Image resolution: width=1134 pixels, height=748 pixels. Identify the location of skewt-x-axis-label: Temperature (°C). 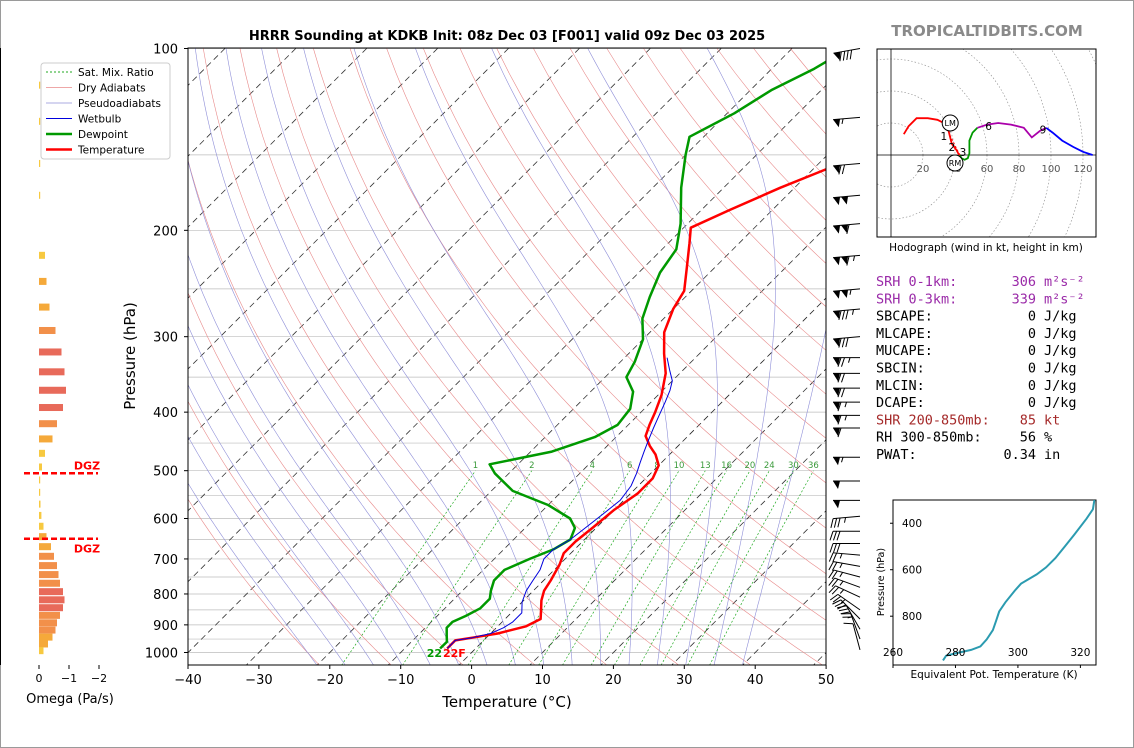
(506, 702).